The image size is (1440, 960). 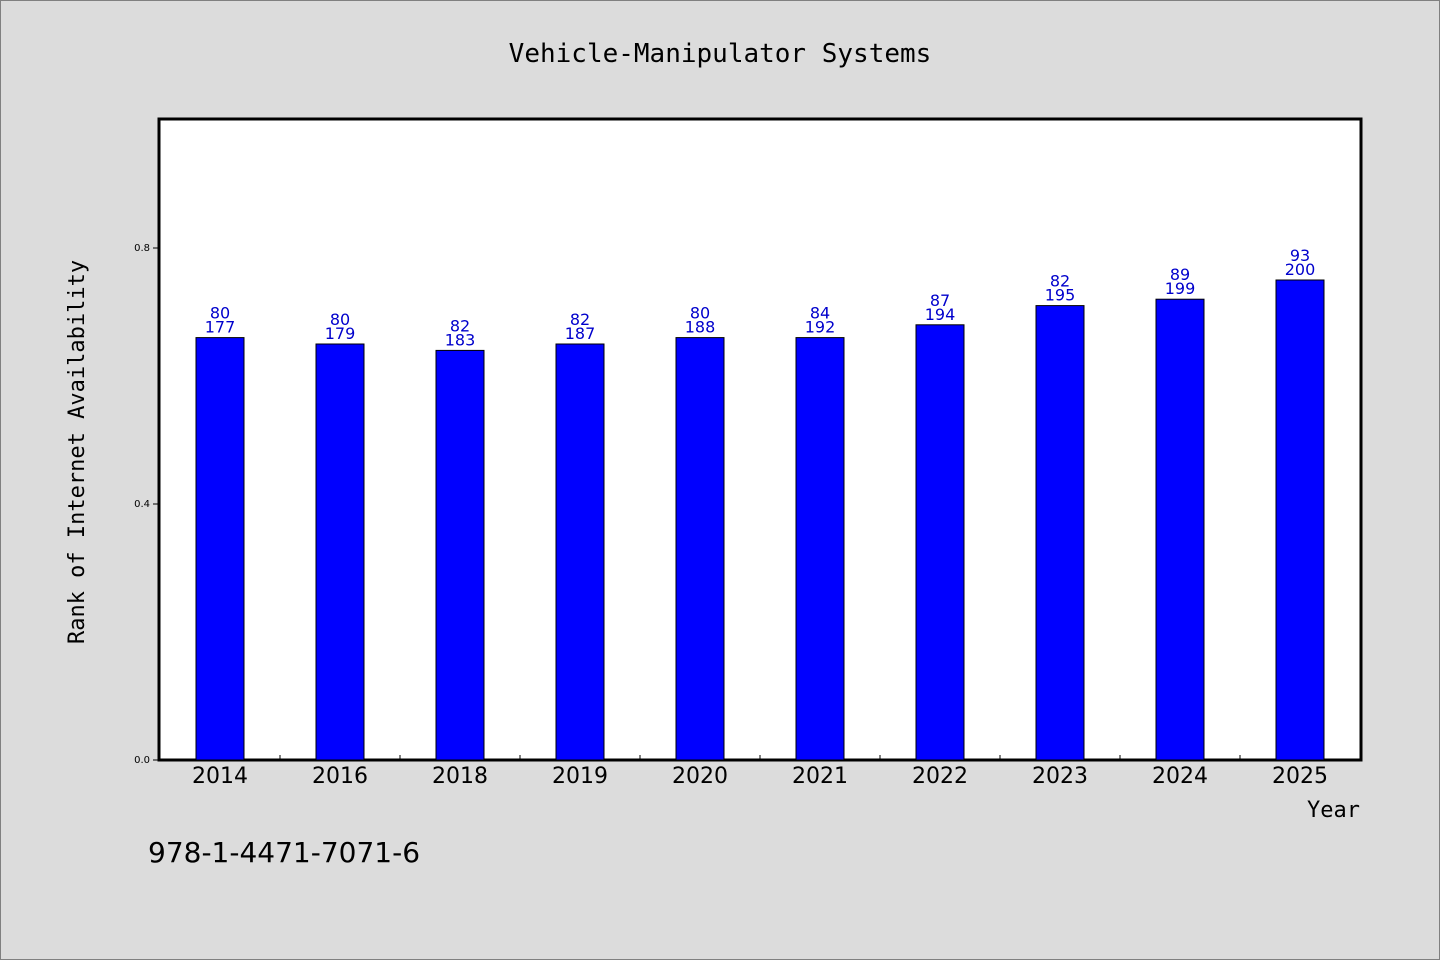 What do you see at coordinates (340, 776) in the screenshot?
I see `x-tick-label-2016: 2016` at bounding box center [340, 776].